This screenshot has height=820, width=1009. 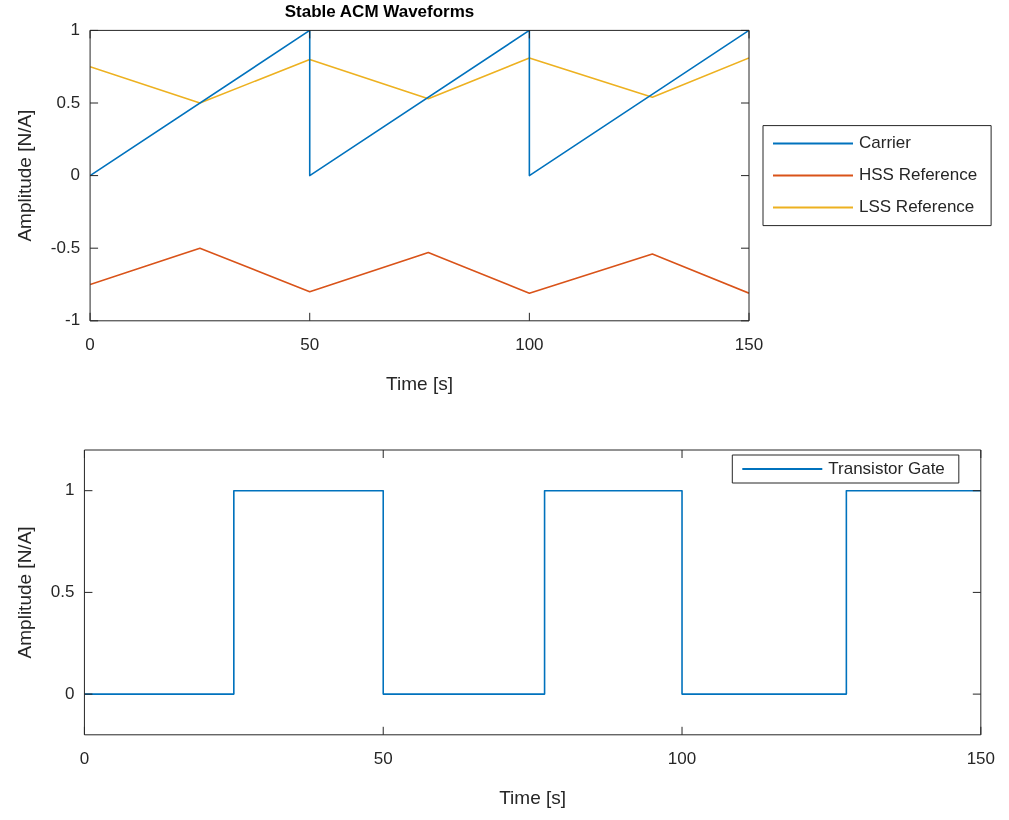 I want to click on legend-label: Transistor Gate, so click(x=886, y=468).